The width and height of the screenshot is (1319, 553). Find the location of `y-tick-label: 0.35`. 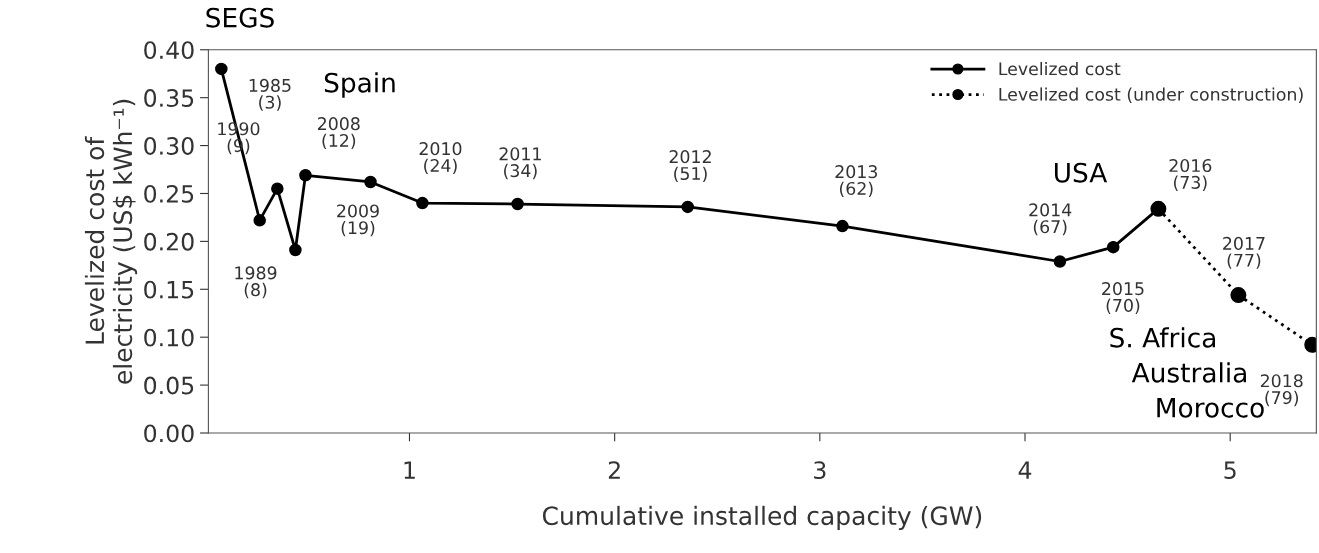

y-tick-label: 0.35 is located at coordinates (169, 98).